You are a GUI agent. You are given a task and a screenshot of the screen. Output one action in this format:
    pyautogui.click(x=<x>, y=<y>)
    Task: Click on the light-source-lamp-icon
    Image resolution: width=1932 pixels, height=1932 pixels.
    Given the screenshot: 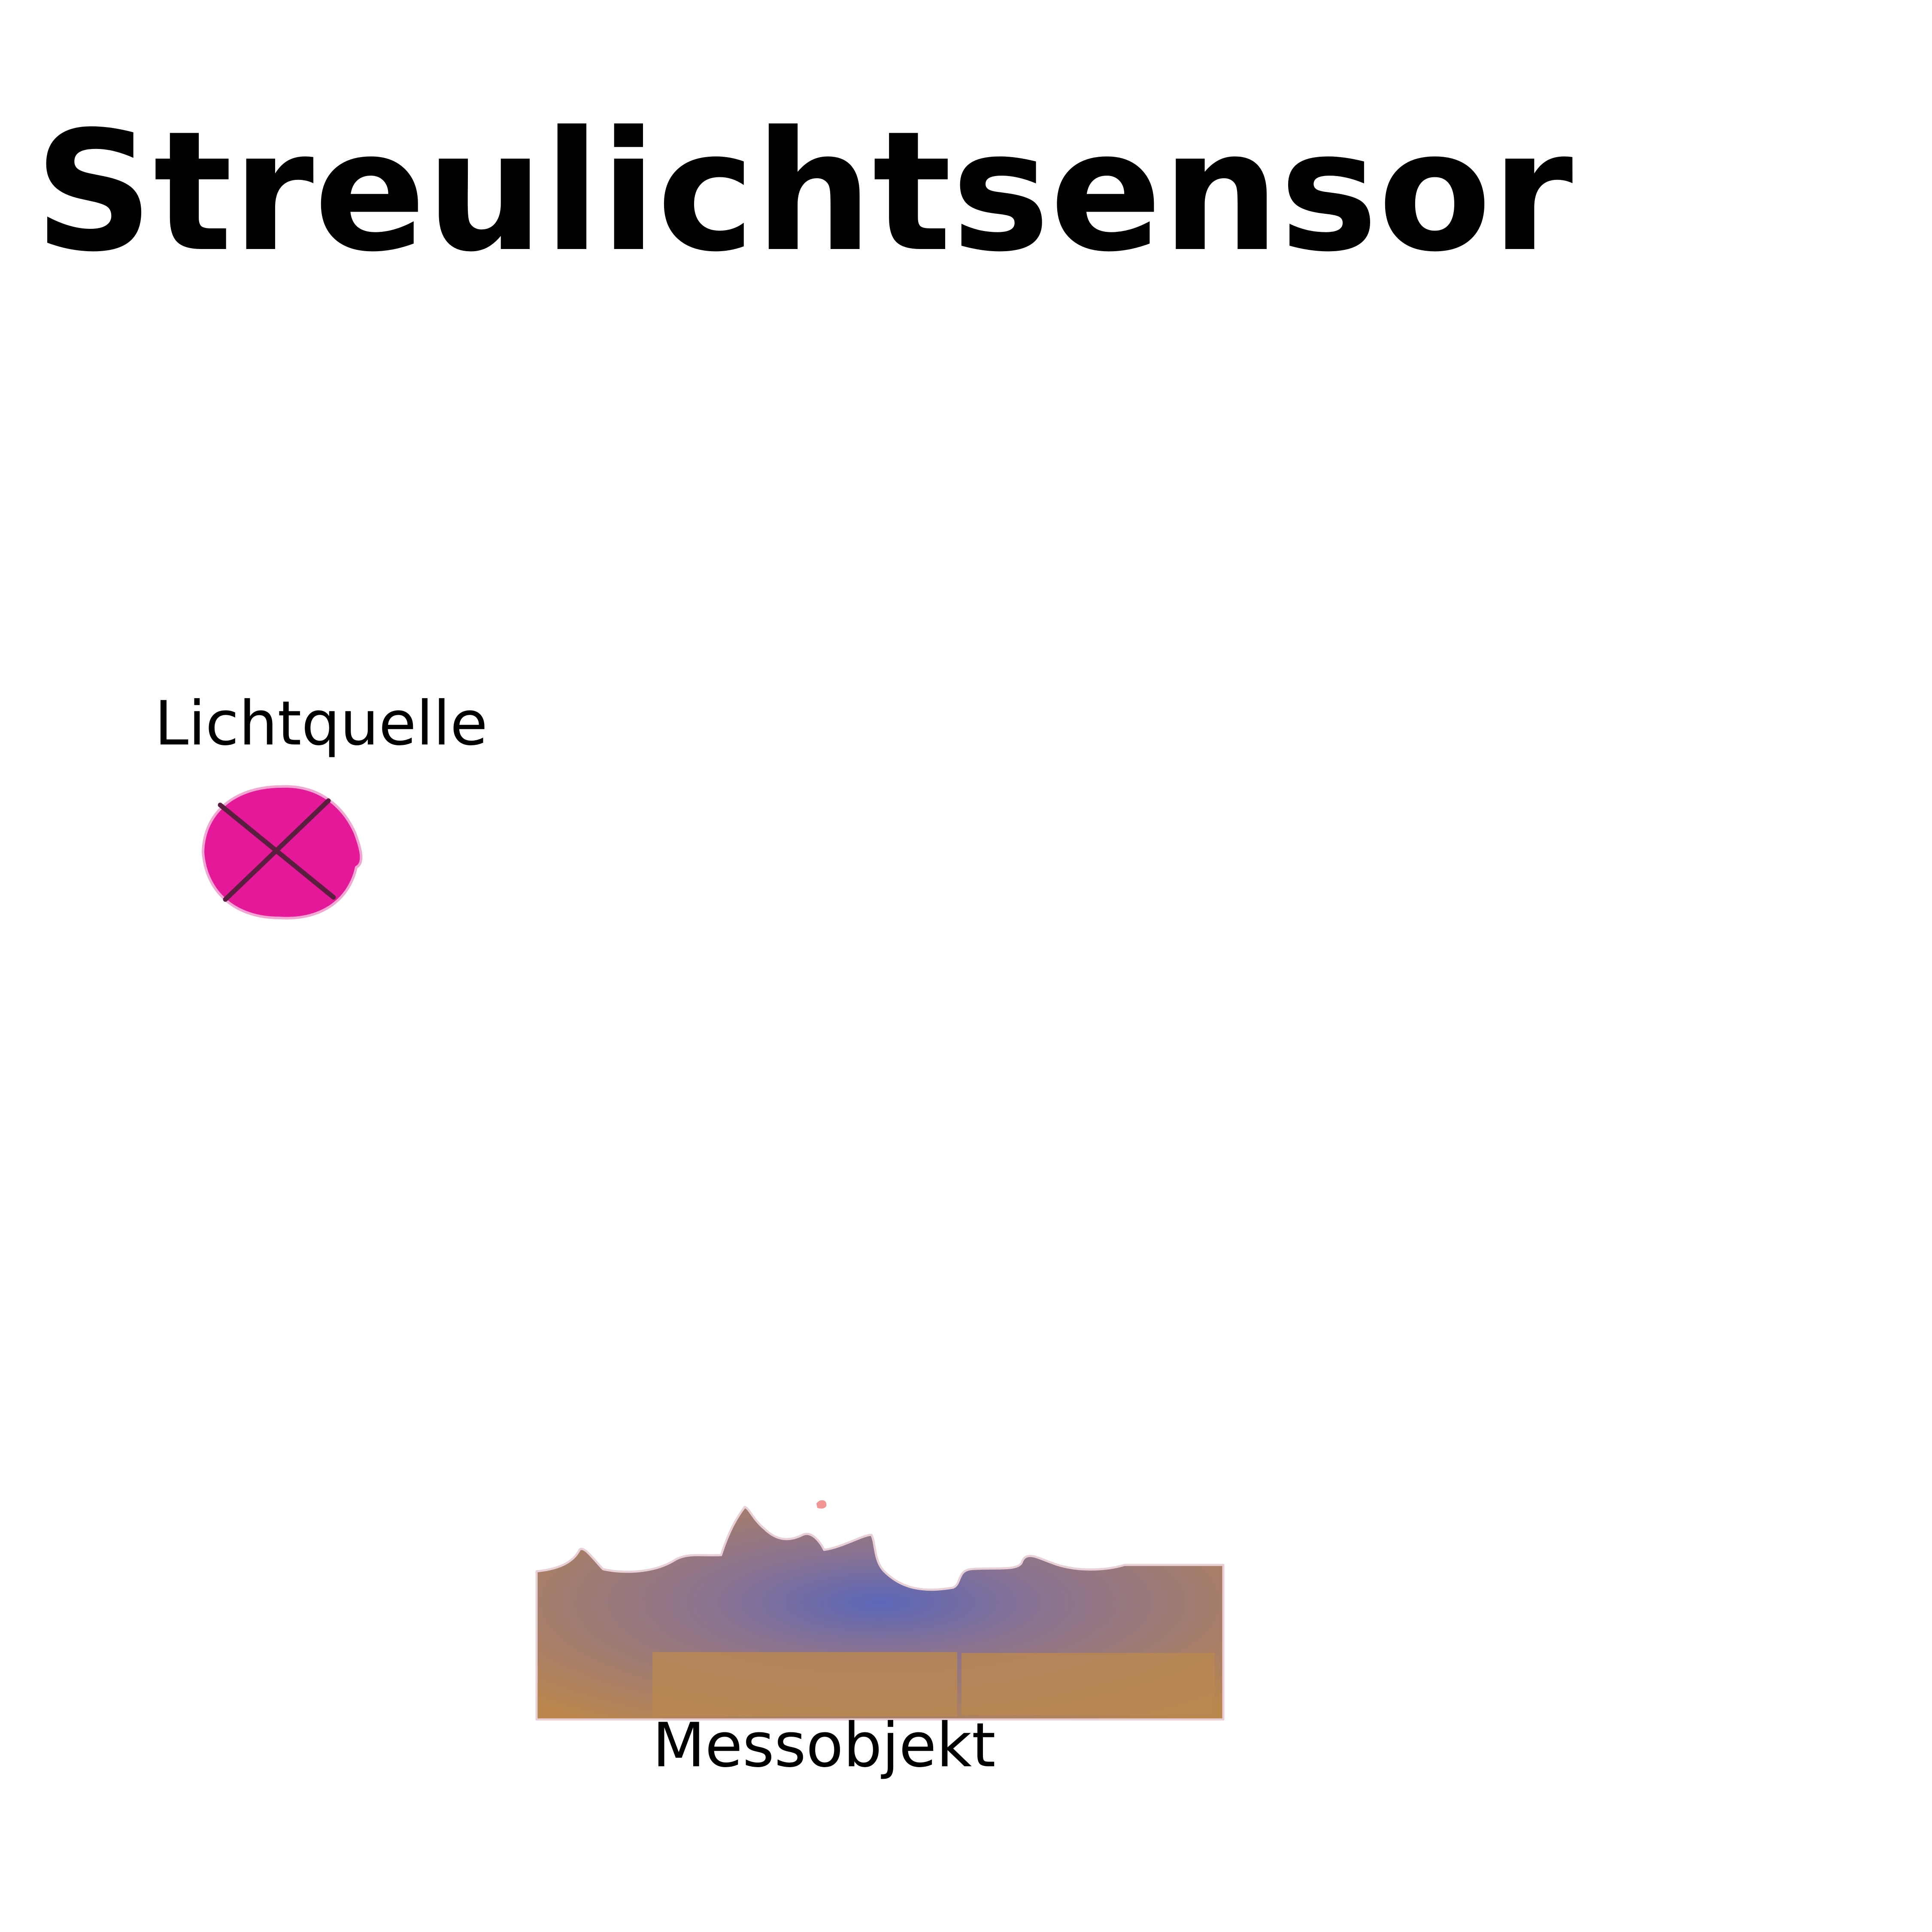 What is the action you would take?
    pyautogui.click(x=282, y=852)
    